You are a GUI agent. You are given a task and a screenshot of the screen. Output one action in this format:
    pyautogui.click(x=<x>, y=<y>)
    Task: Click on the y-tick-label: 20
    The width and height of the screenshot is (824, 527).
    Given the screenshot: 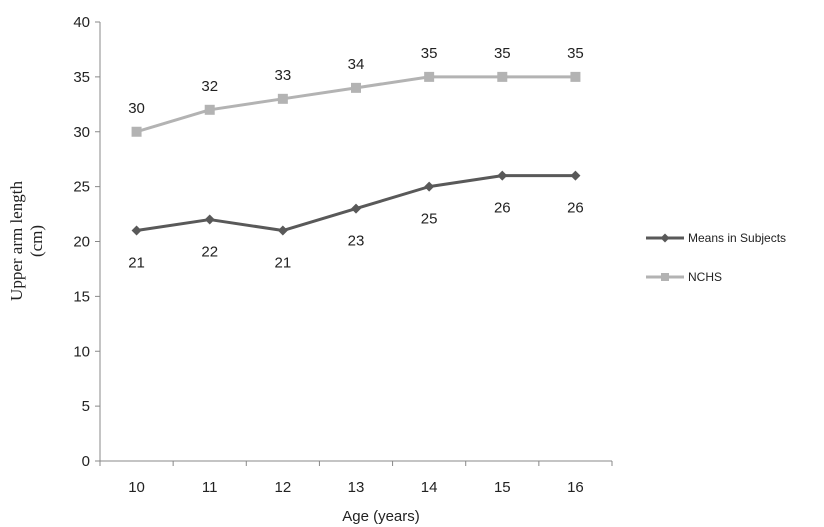 What is the action you would take?
    pyautogui.click(x=81, y=242)
    